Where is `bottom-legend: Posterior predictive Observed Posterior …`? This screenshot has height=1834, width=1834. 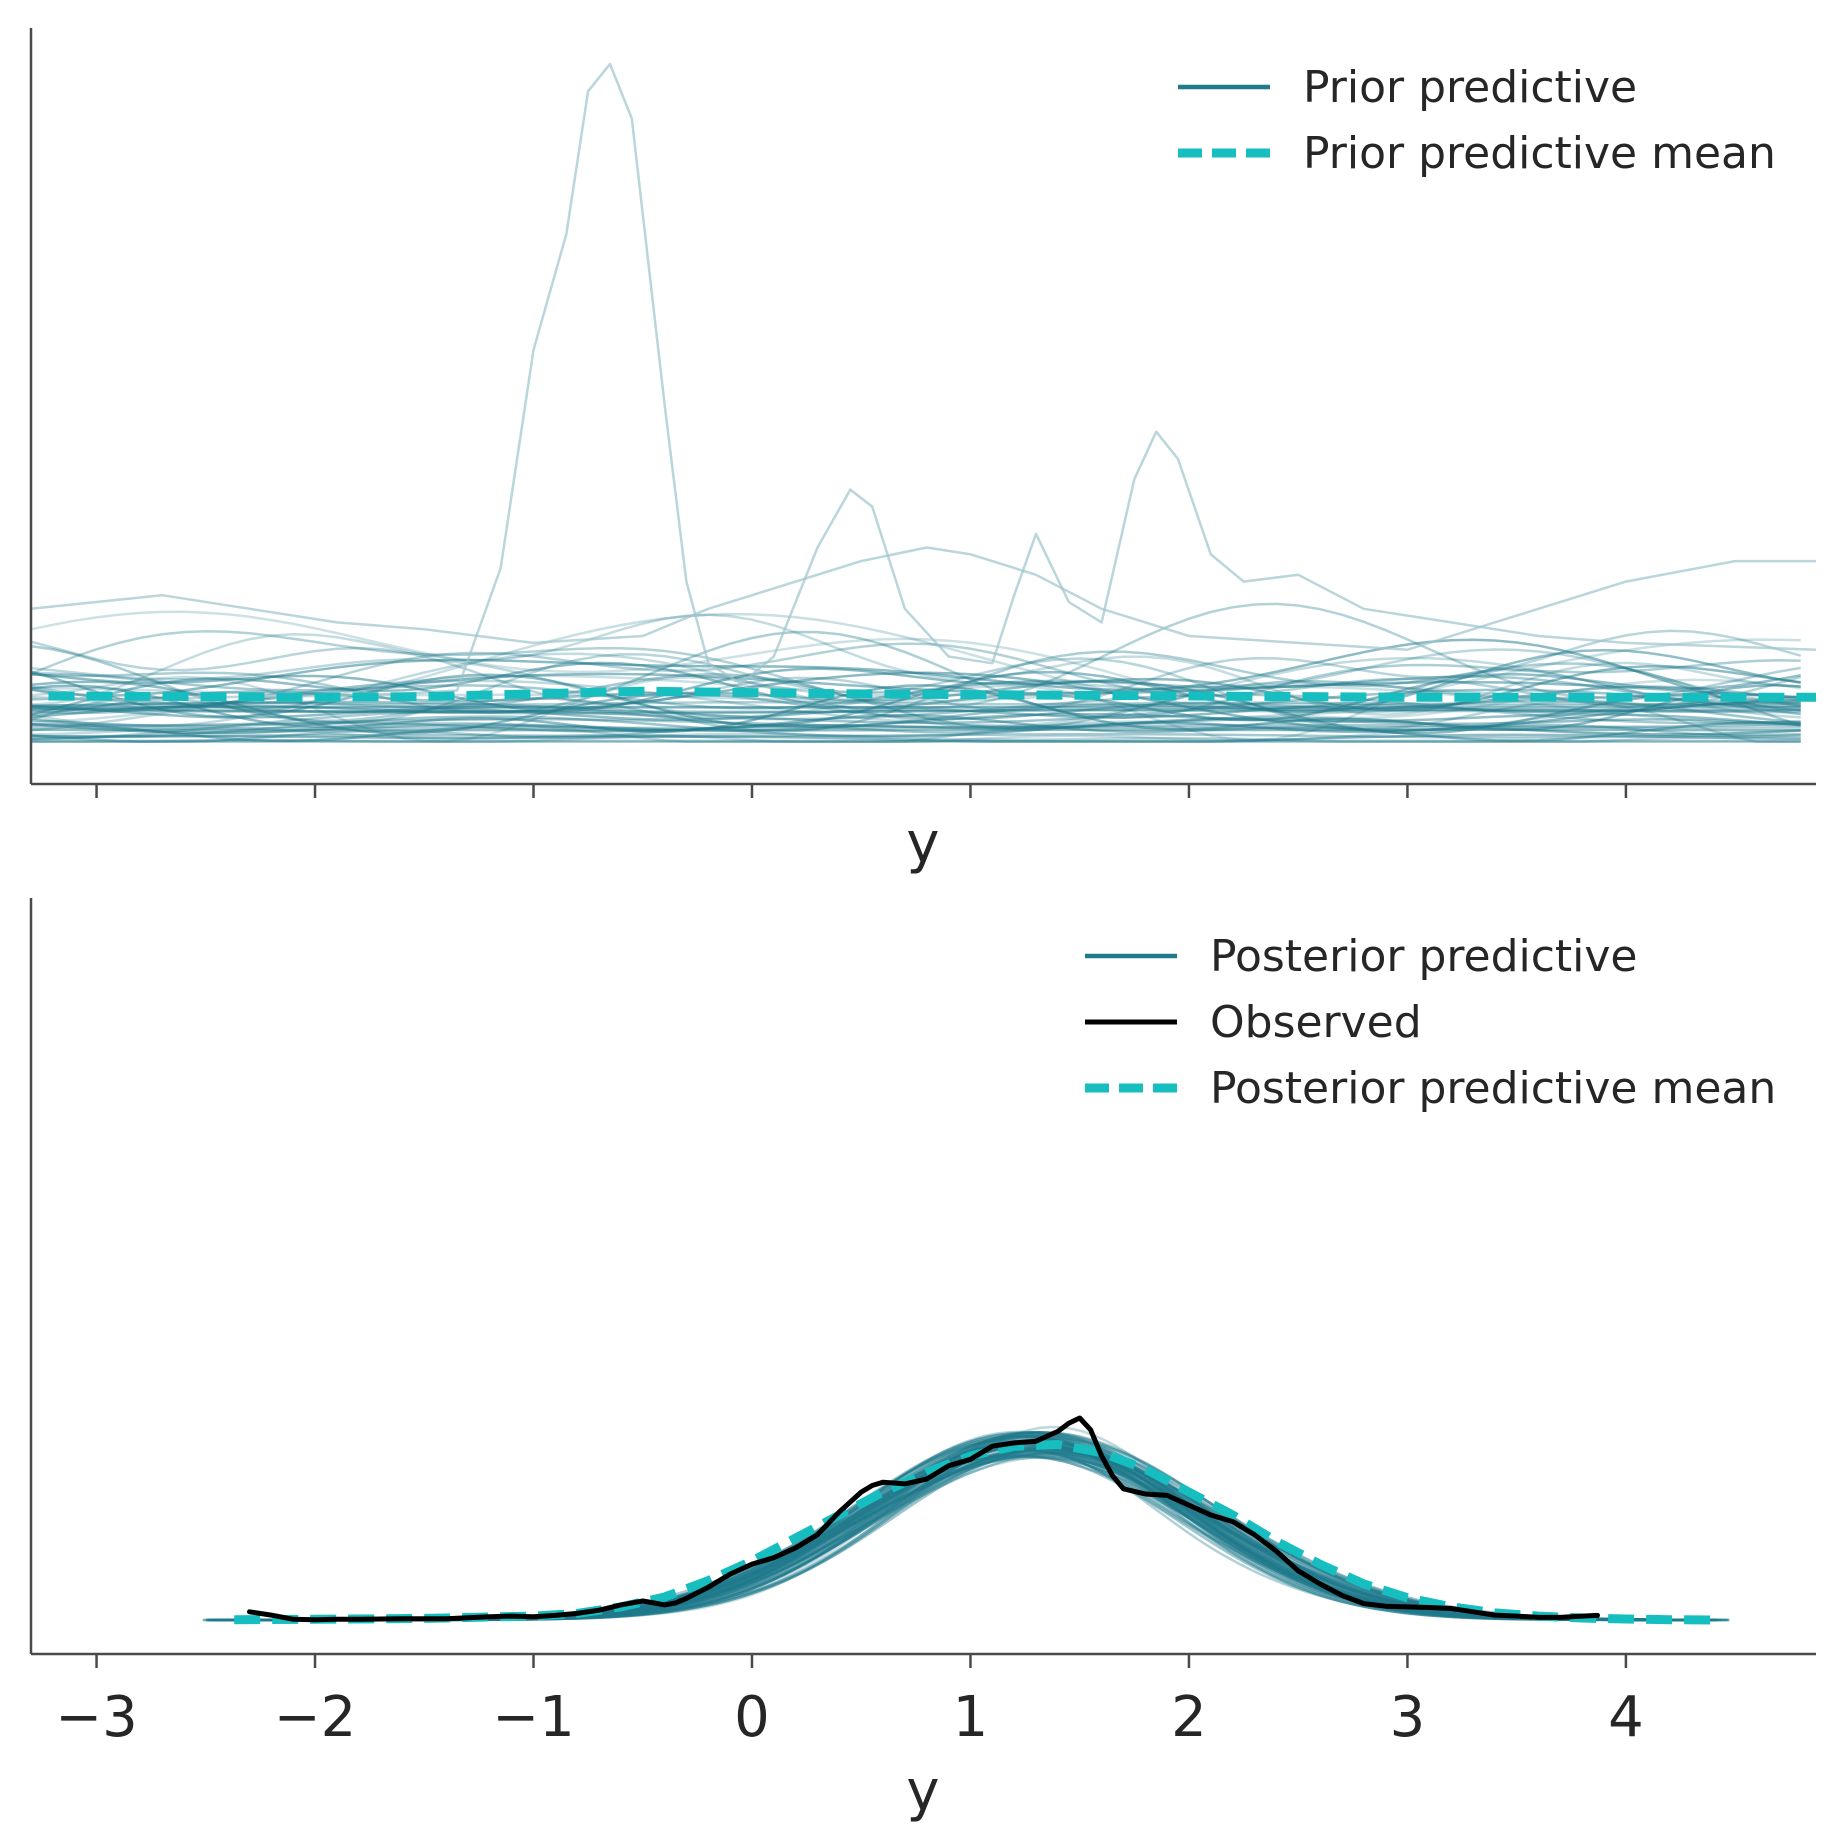
bottom-legend: Posterior predictive Observed Posterior … is located at coordinates (1430, 1022).